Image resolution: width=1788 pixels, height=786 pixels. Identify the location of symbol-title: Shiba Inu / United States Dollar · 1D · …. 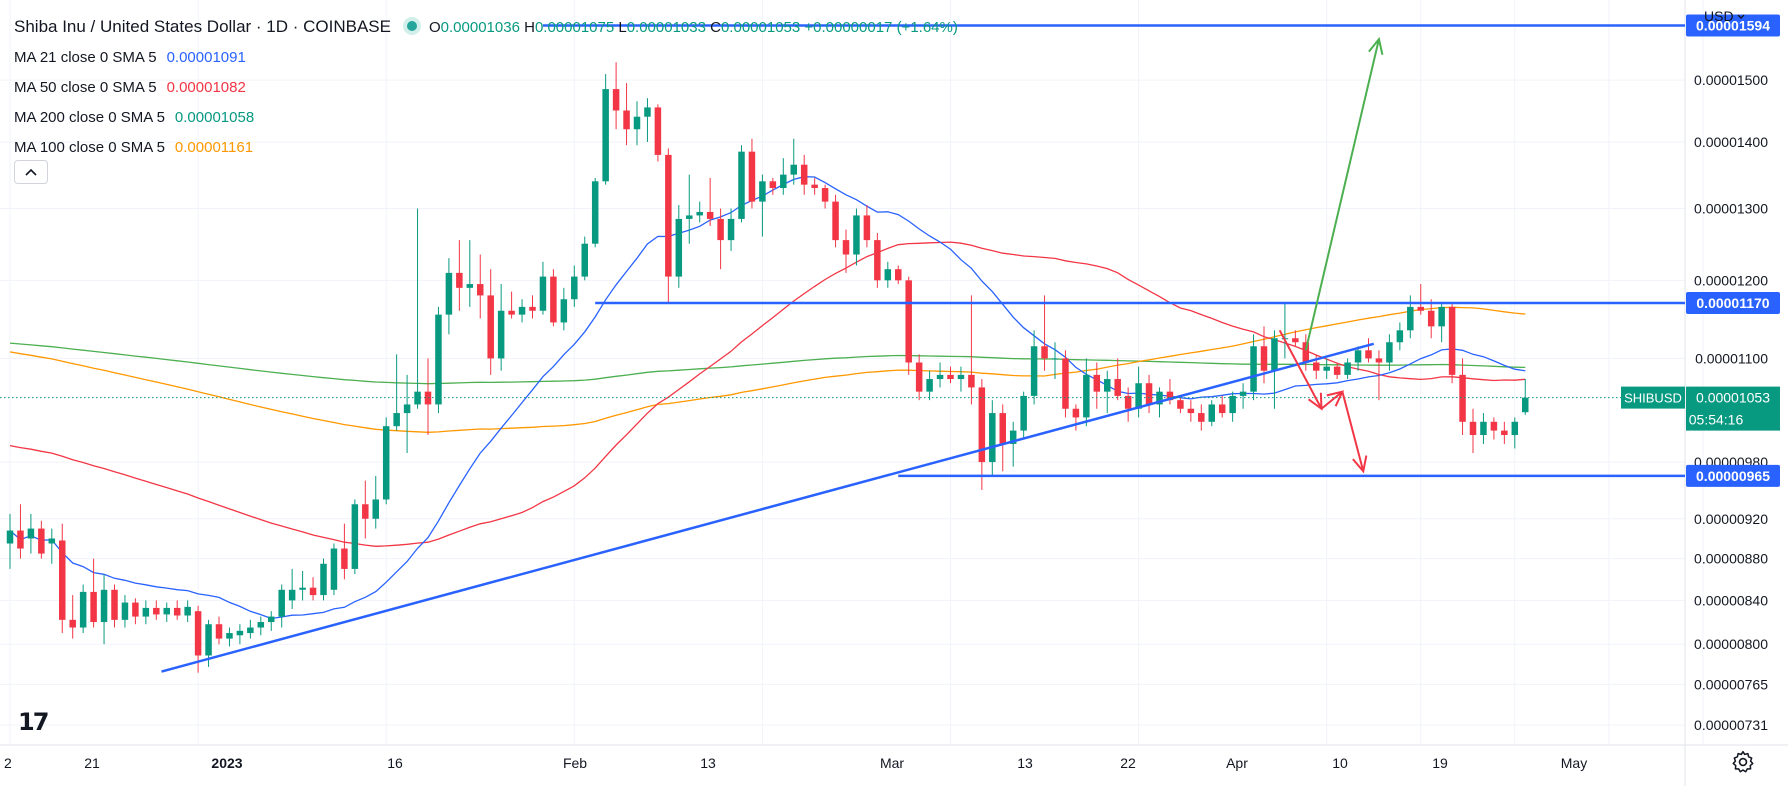
(202, 26).